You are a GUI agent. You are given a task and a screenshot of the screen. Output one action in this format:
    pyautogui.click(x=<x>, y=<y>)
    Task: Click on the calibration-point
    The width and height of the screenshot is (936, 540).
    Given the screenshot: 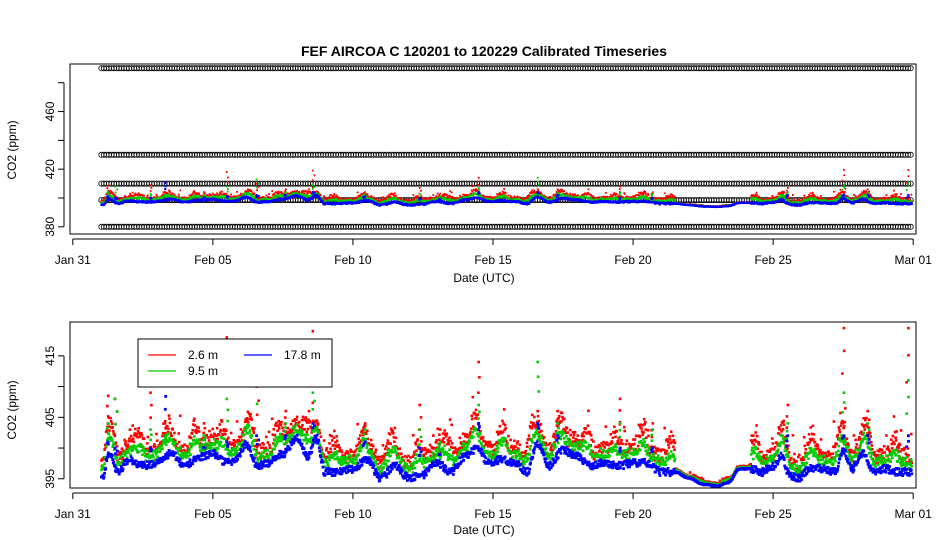 What is the action you would take?
    pyautogui.click(x=910, y=226)
    